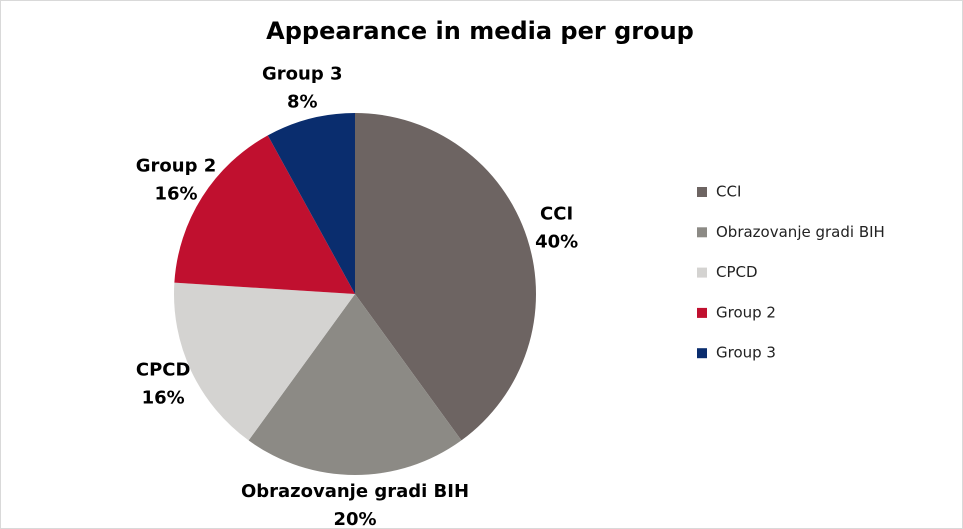  Describe the element at coordinates (480, 31) in the screenshot. I see `chart-title: Appearance in media per group` at that location.